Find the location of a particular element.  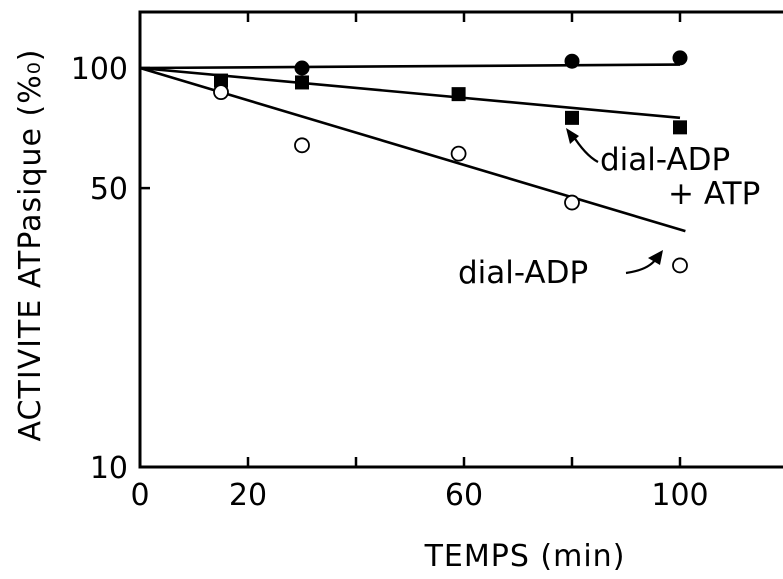

y-tick-label: 10 is located at coordinates (109, 468).